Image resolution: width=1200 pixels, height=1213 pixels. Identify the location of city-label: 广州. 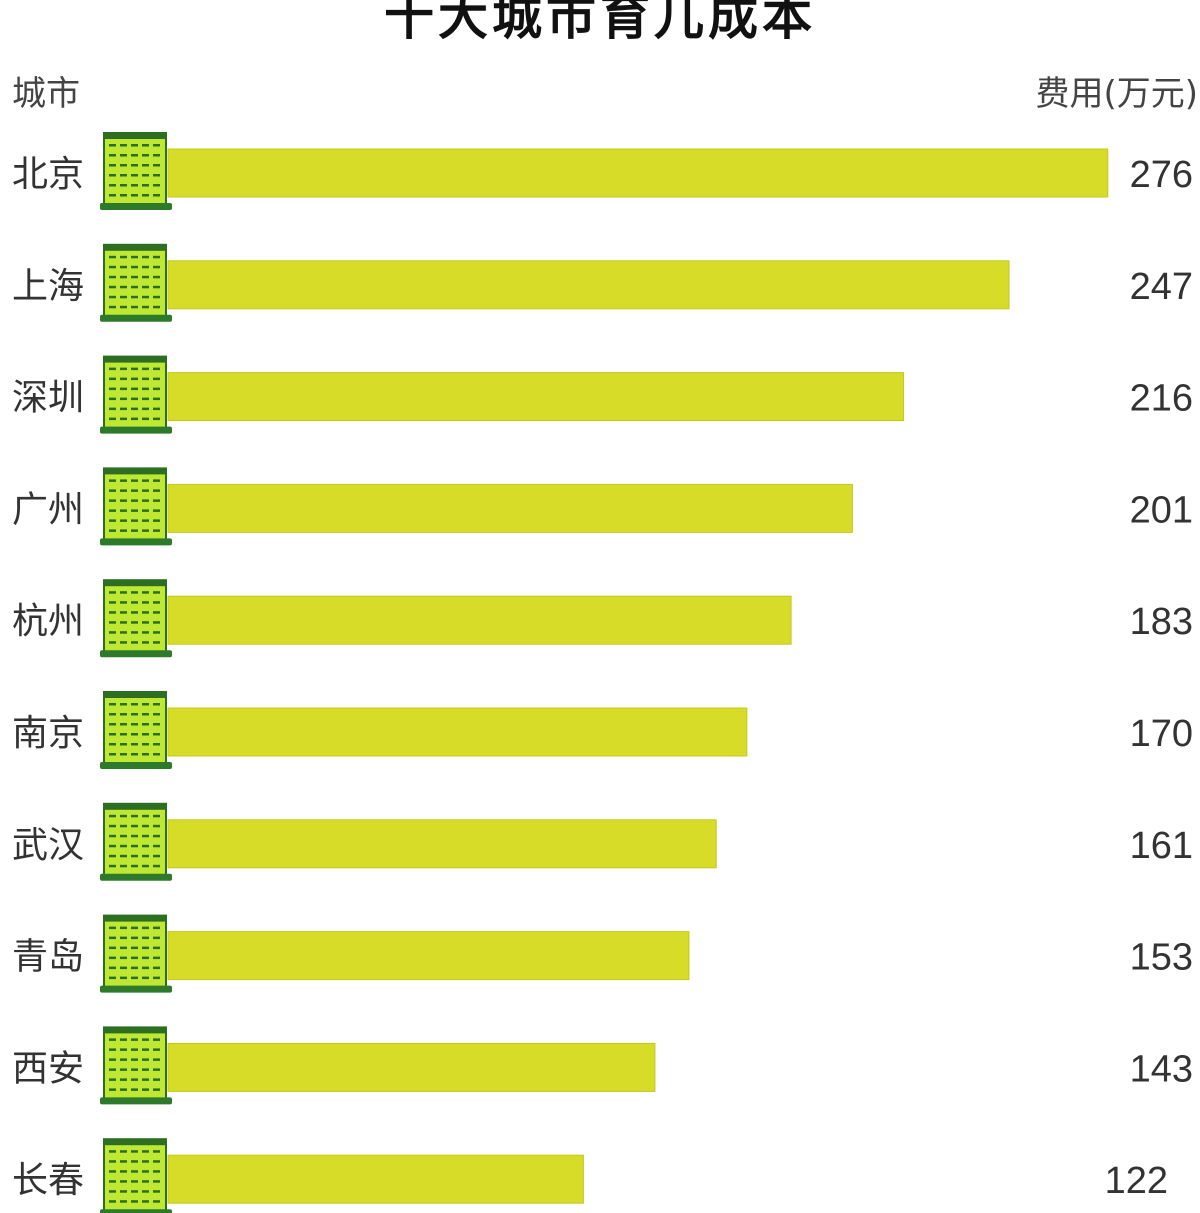
(48, 509).